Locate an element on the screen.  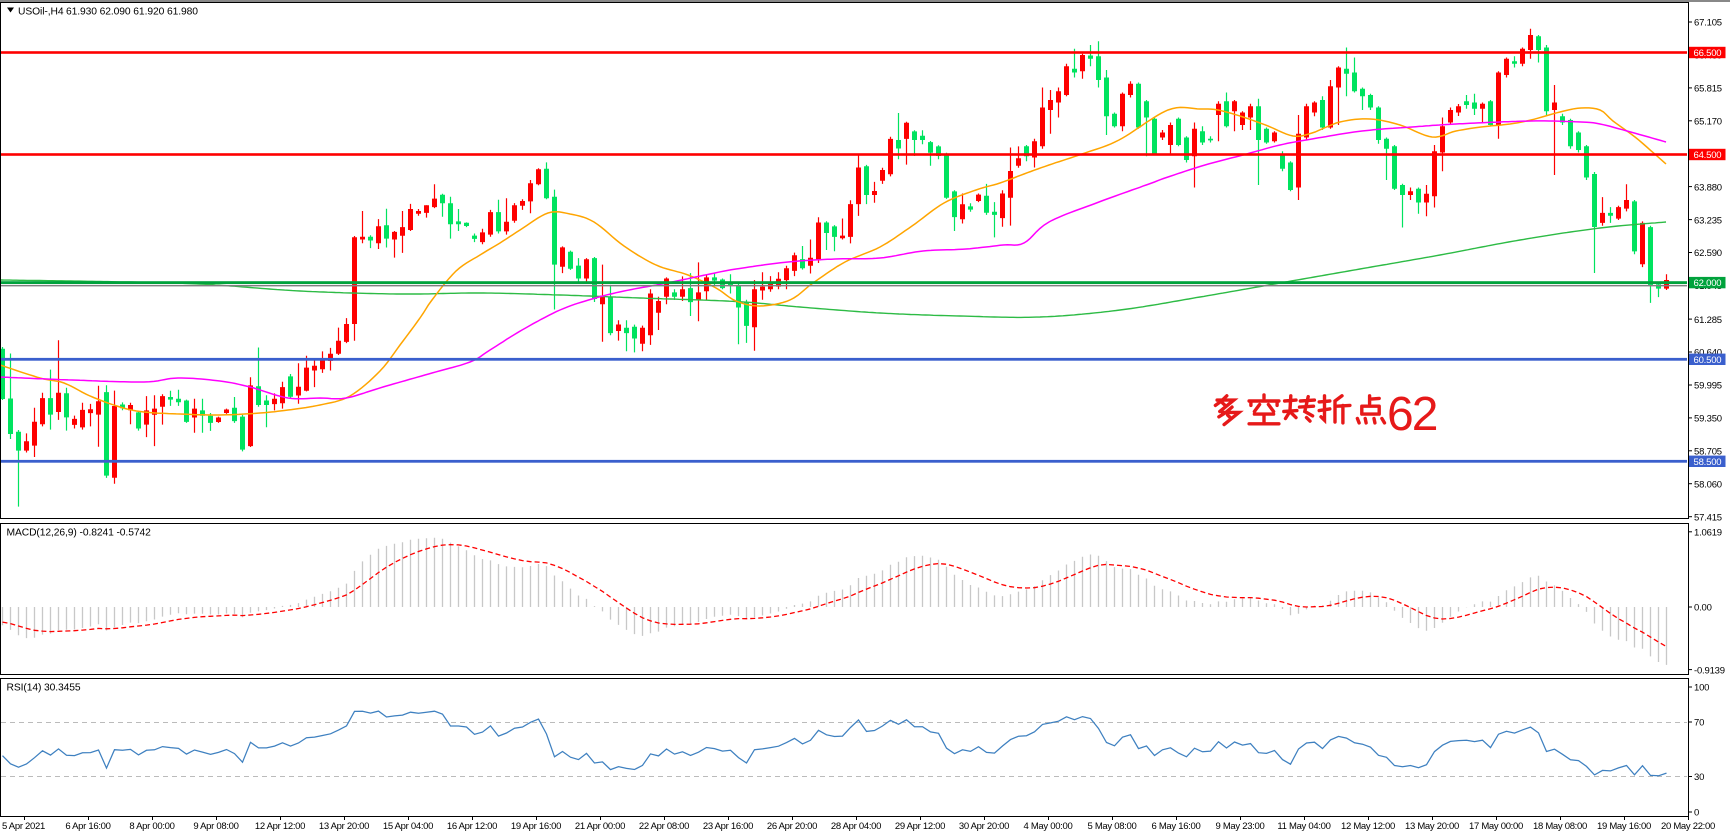
svg-text: 19 May 16:00 is located at coordinates (1624, 826).